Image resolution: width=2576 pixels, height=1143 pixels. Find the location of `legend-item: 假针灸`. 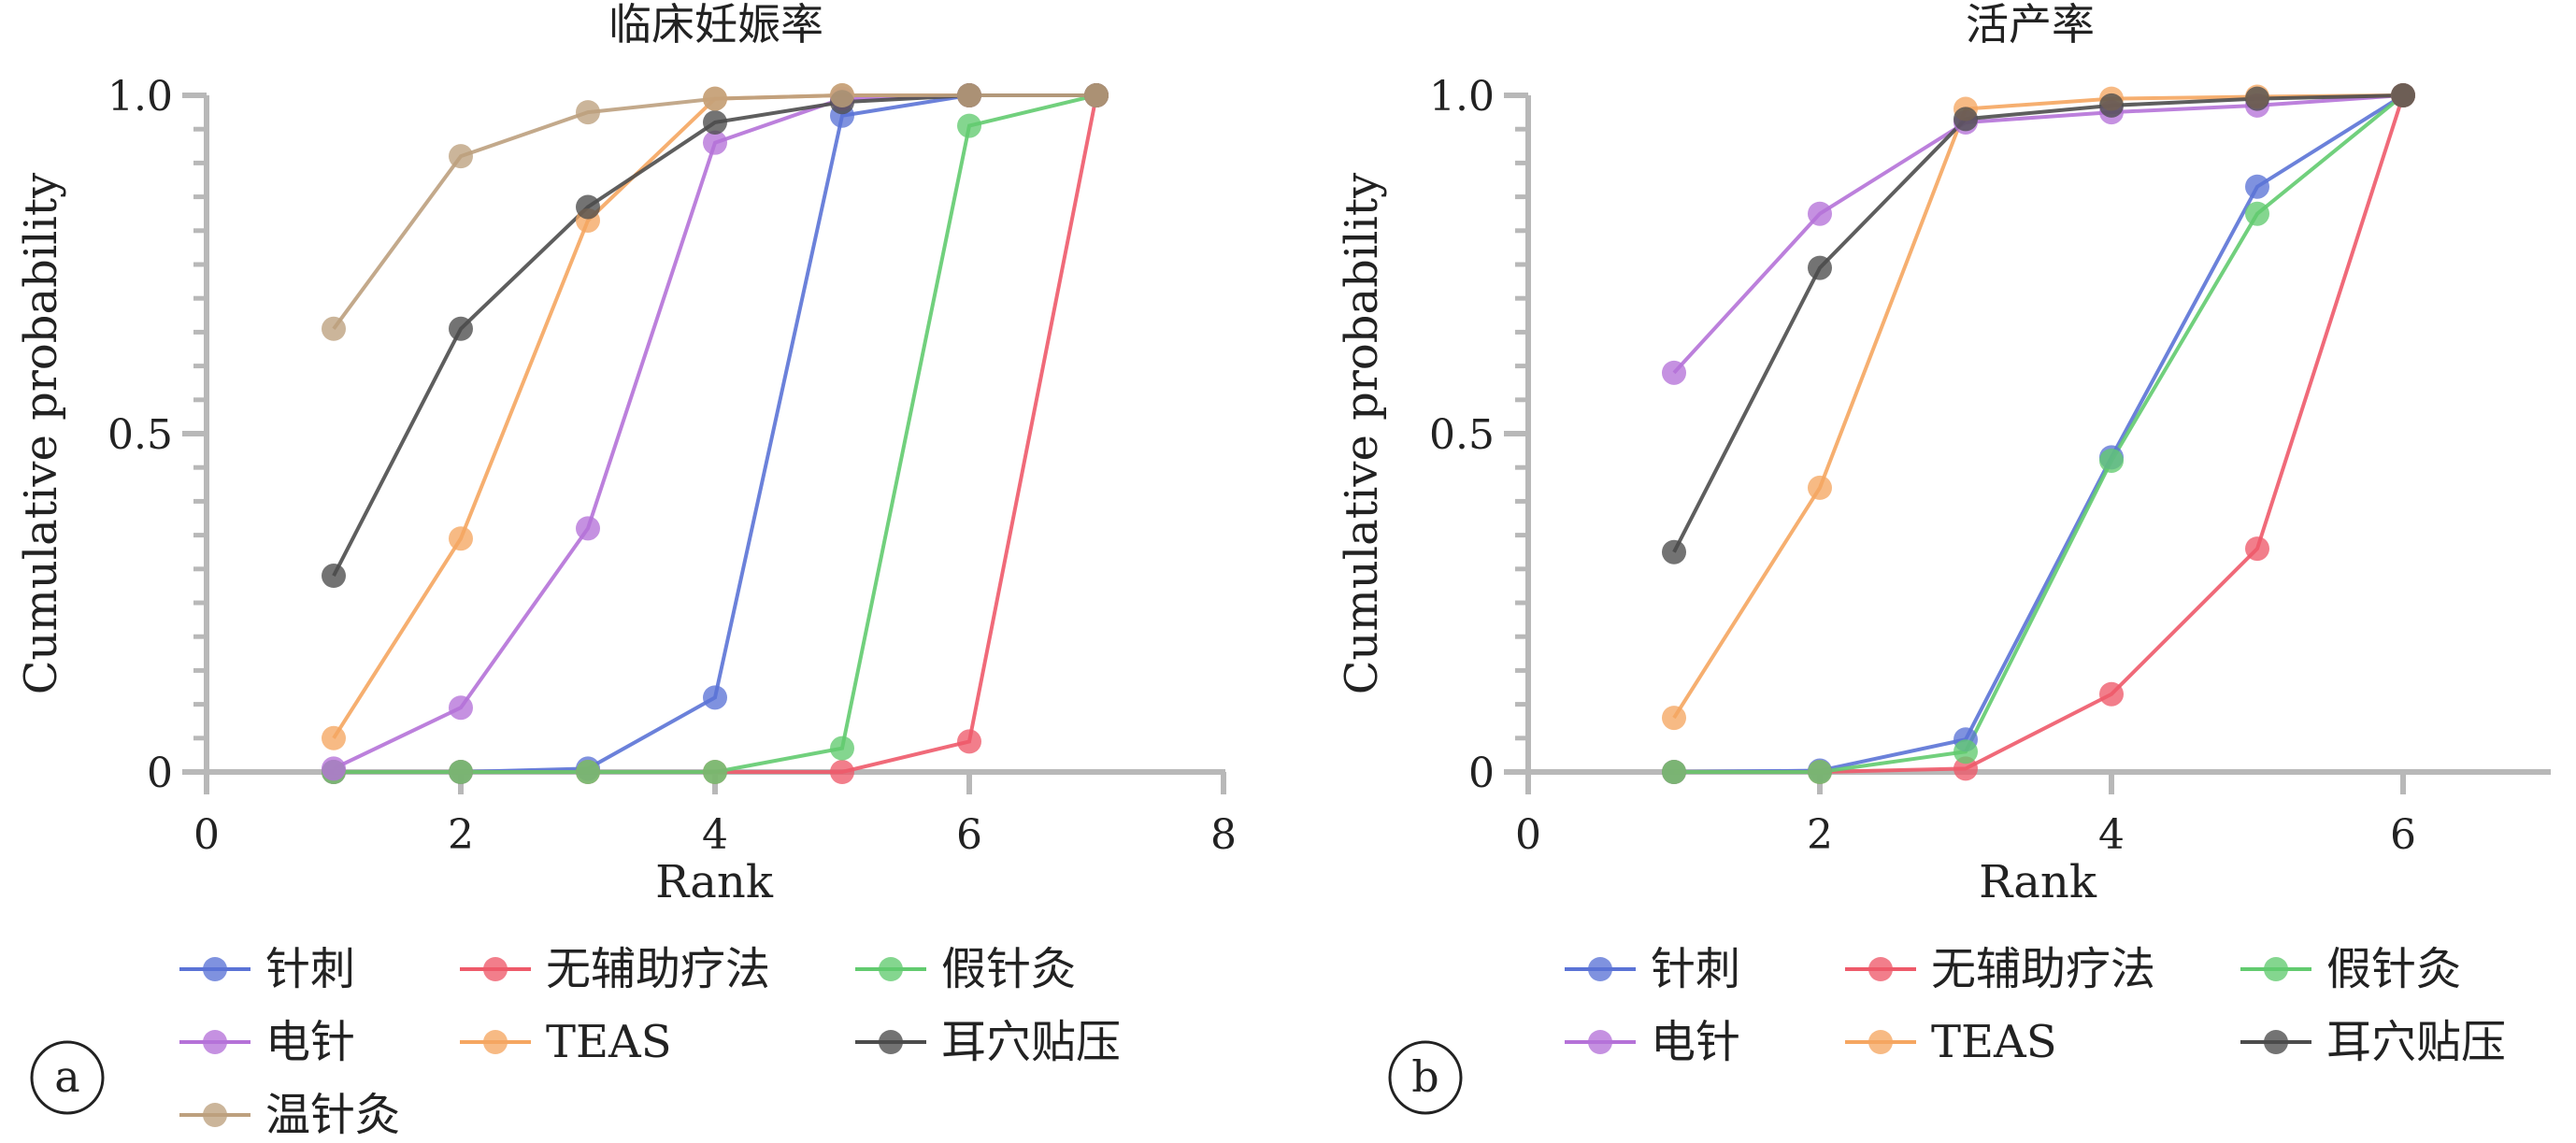

legend-item: 假针灸 is located at coordinates (965, 969).